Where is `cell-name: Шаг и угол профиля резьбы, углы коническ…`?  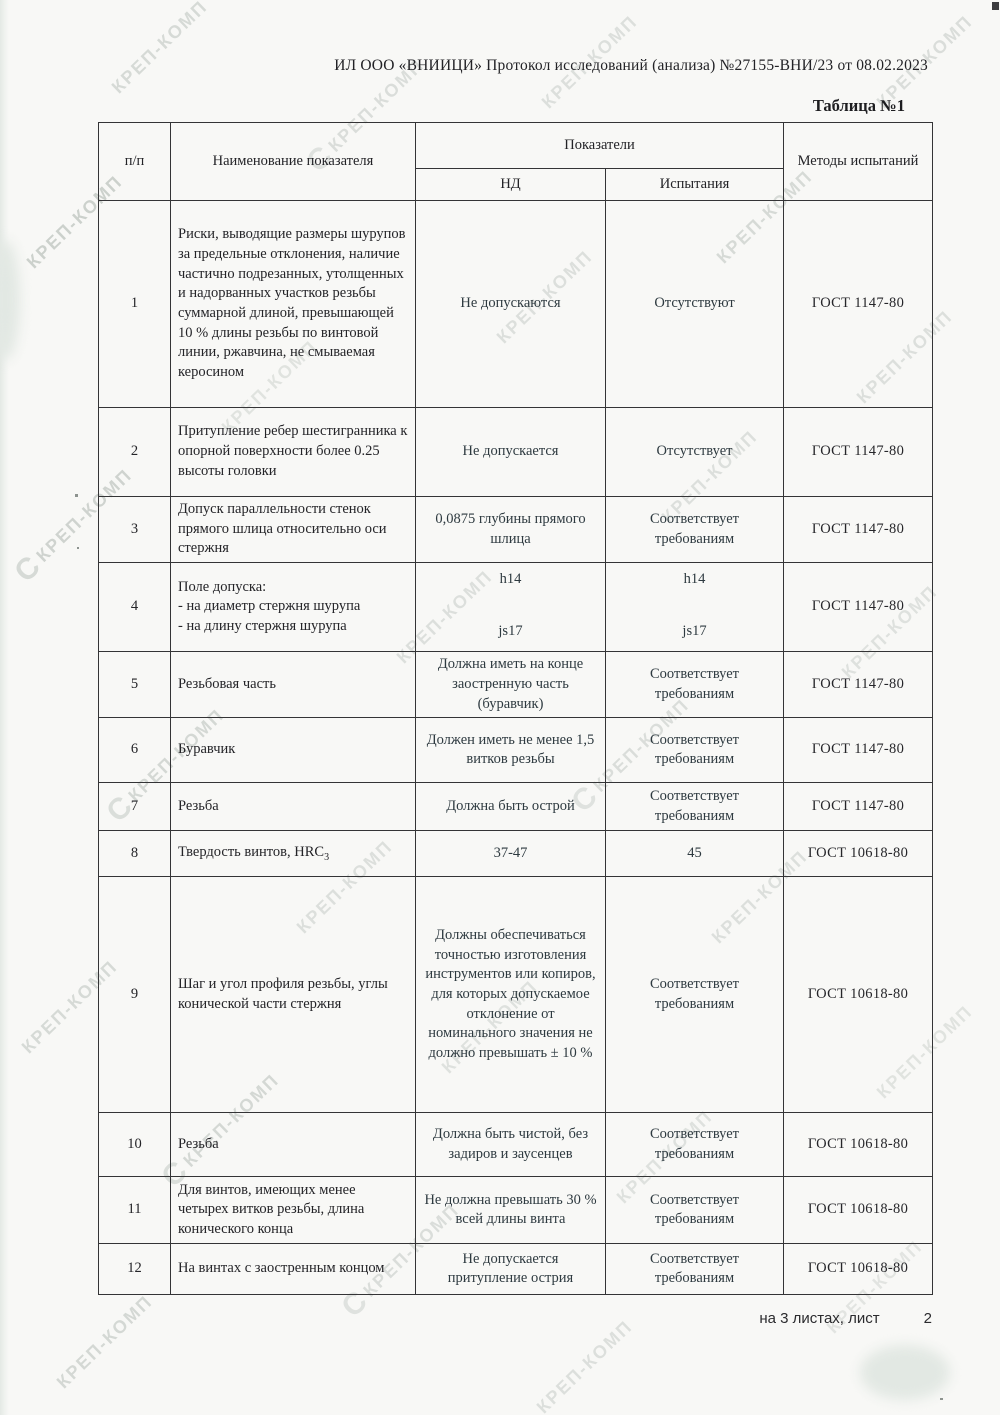 cell-name: Шаг и угол профиля резьбы, углы коническ… is located at coordinates (293, 995).